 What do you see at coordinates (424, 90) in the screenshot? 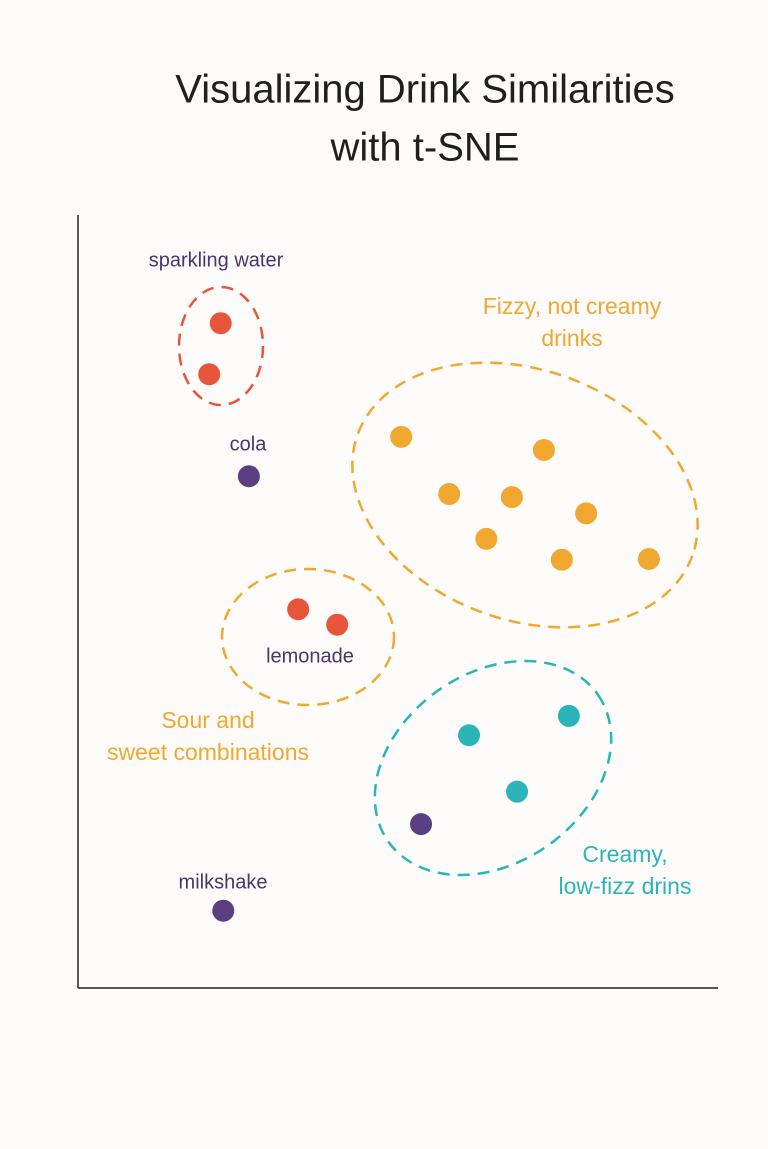
I see `chart-title: Visualizing Drink Similarities` at bounding box center [424, 90].